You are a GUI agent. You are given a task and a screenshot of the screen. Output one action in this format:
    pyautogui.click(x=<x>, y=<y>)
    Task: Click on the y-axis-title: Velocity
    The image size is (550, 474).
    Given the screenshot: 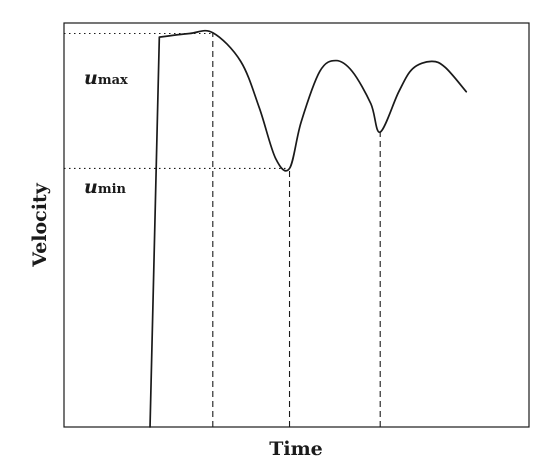 What is the action you would take?
    pyautogui.click(x=40, y=225)
    